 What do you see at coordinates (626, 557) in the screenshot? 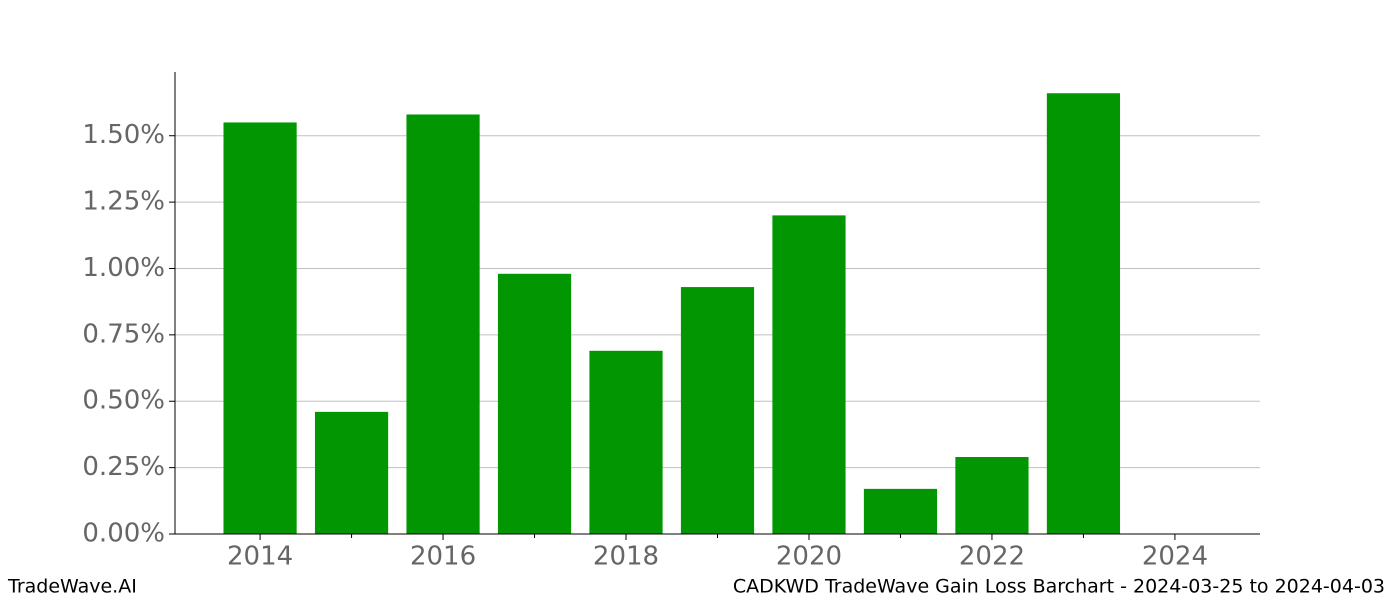
I see `x-tick-label: 2018` at bounding box center [626, 557].